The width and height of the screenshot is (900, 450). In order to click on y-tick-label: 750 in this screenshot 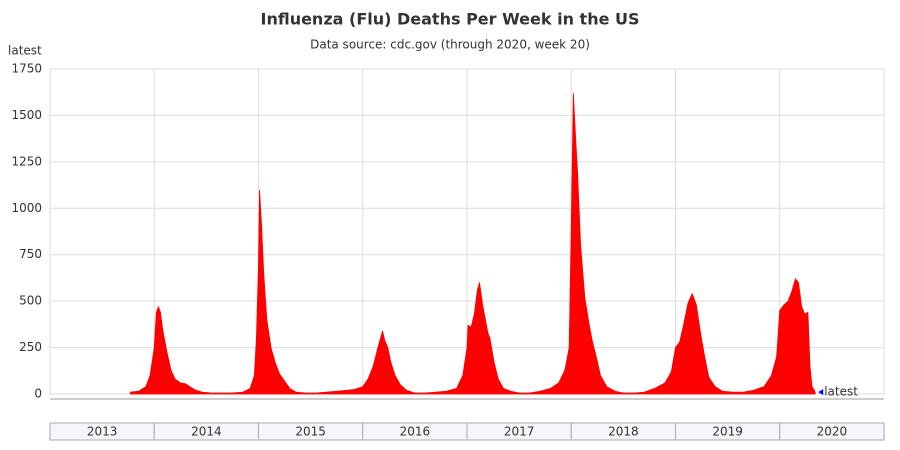, I will do `click(30, 254)`.